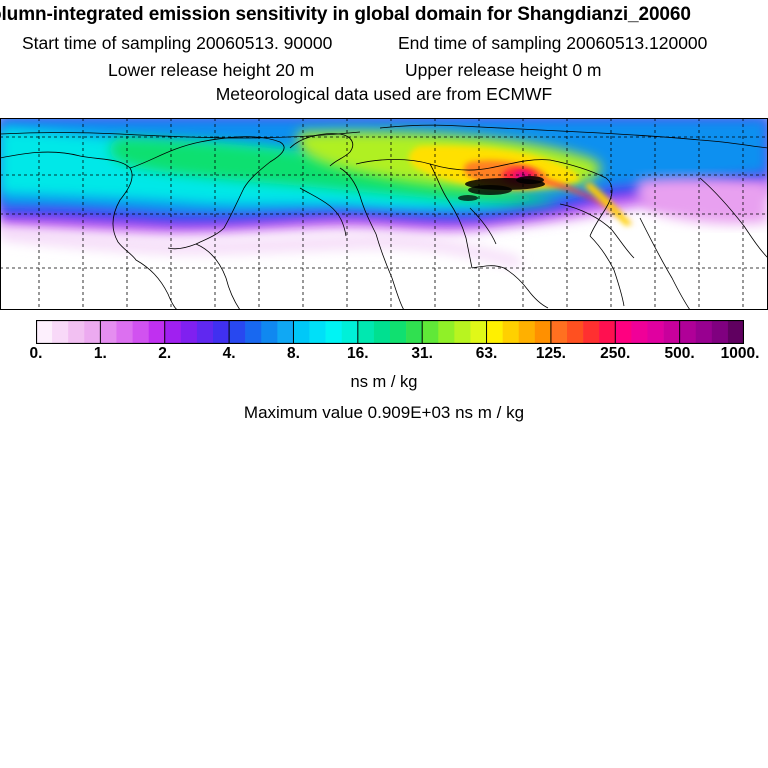 The image size is (768, 768). What do you see at coordinates (36, 353) in the screenshot?
I see `colorbar-tick-label: 0.` at bounding box center [36, 353].